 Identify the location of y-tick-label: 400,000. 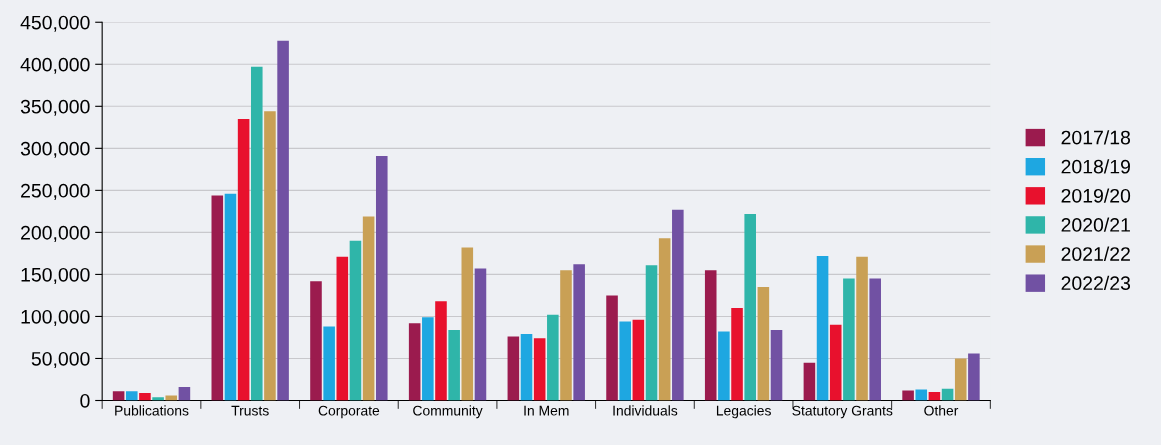
(55, 65).